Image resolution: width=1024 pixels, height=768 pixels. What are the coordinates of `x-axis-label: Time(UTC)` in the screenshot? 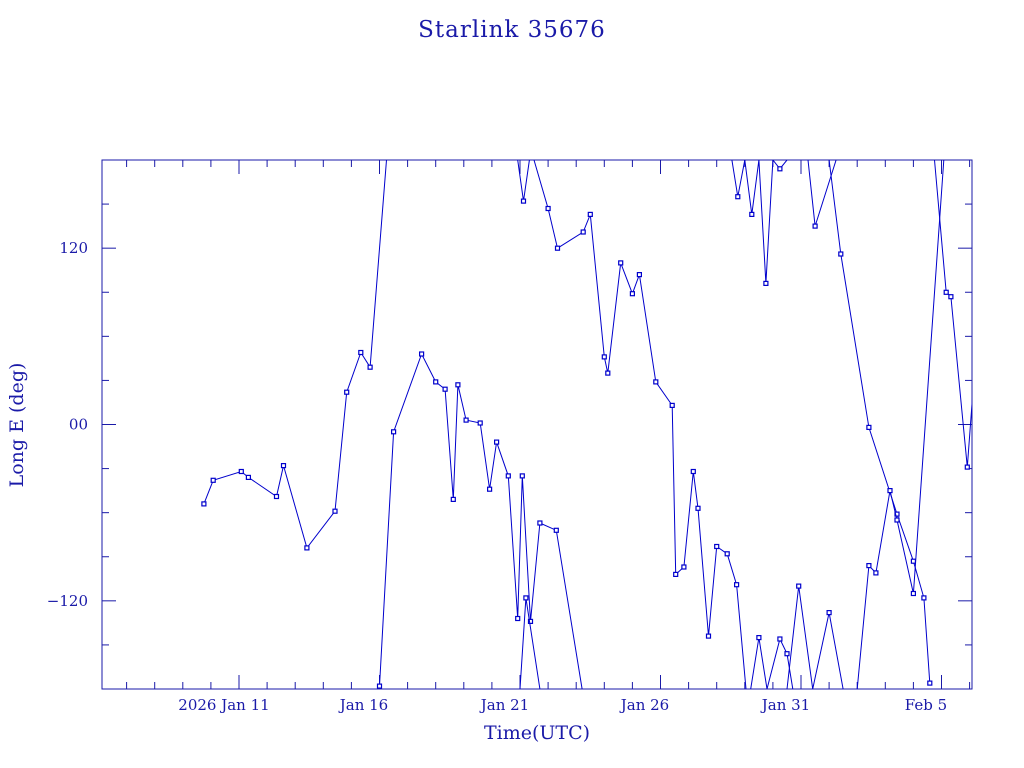 It's located at (537, 733).